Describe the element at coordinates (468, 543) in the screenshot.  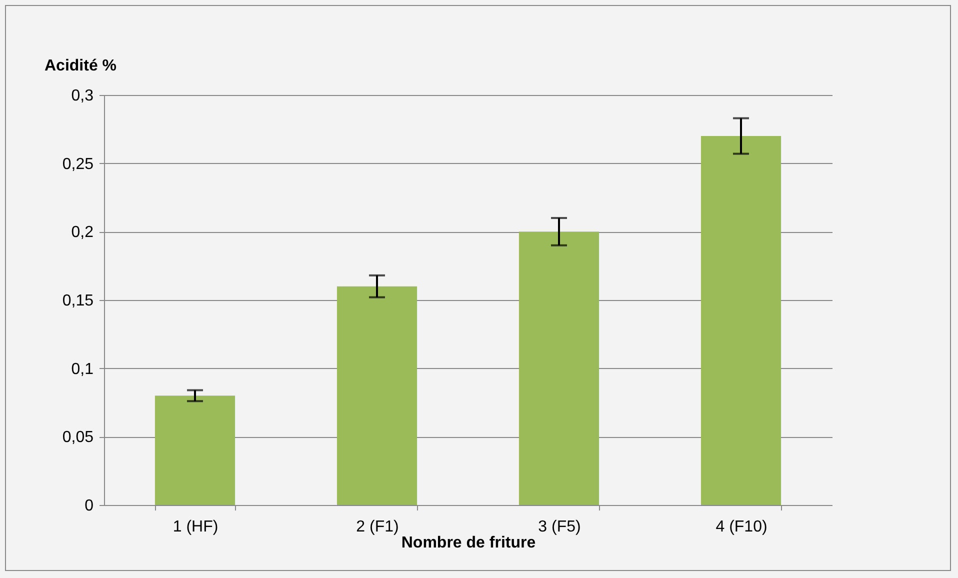
I see `x-axis-title: Nombre de friture` at that location.